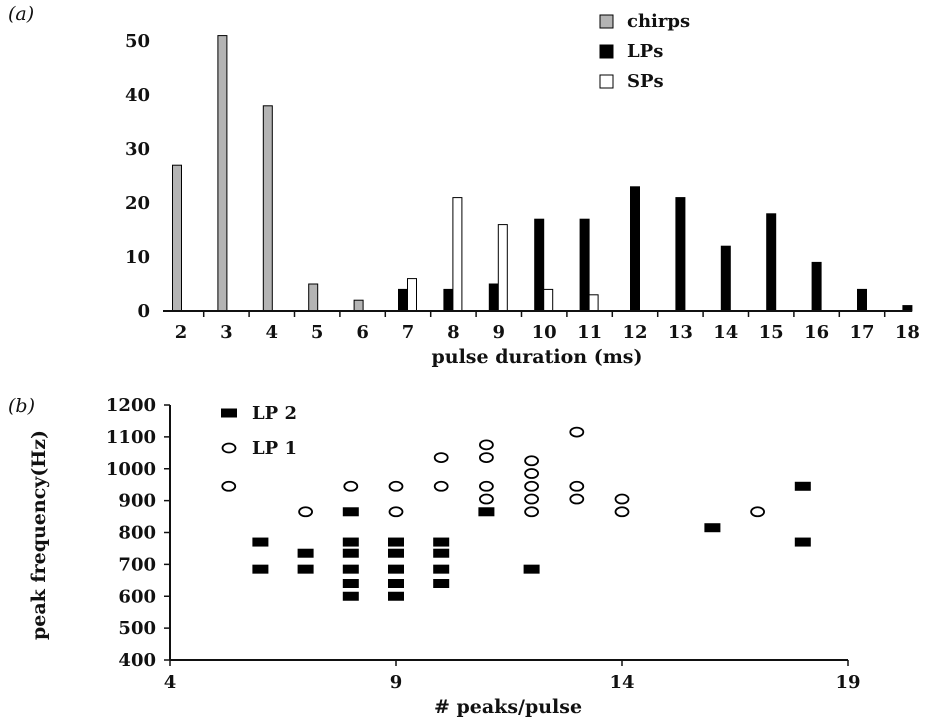 Image resolution: width=925 pixels, height=722 pixels. Describe the element at coordinates (606, 51) in the screenshot. I see `legend-swatch-lps` at that location.